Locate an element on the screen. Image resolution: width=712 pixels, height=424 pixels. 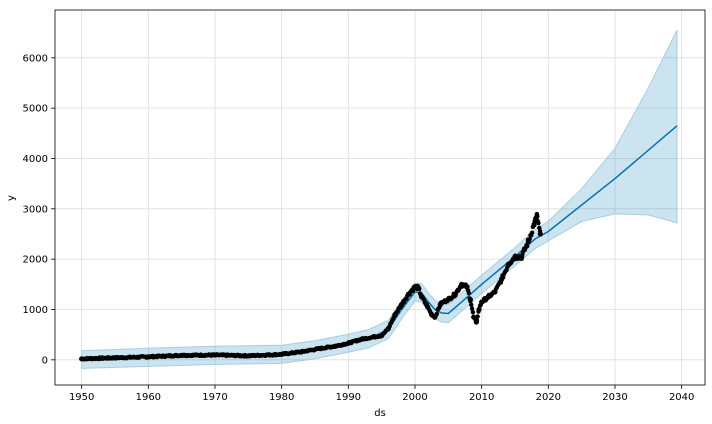
x-tick-label: 2020 is located at coordinates (548, 397).